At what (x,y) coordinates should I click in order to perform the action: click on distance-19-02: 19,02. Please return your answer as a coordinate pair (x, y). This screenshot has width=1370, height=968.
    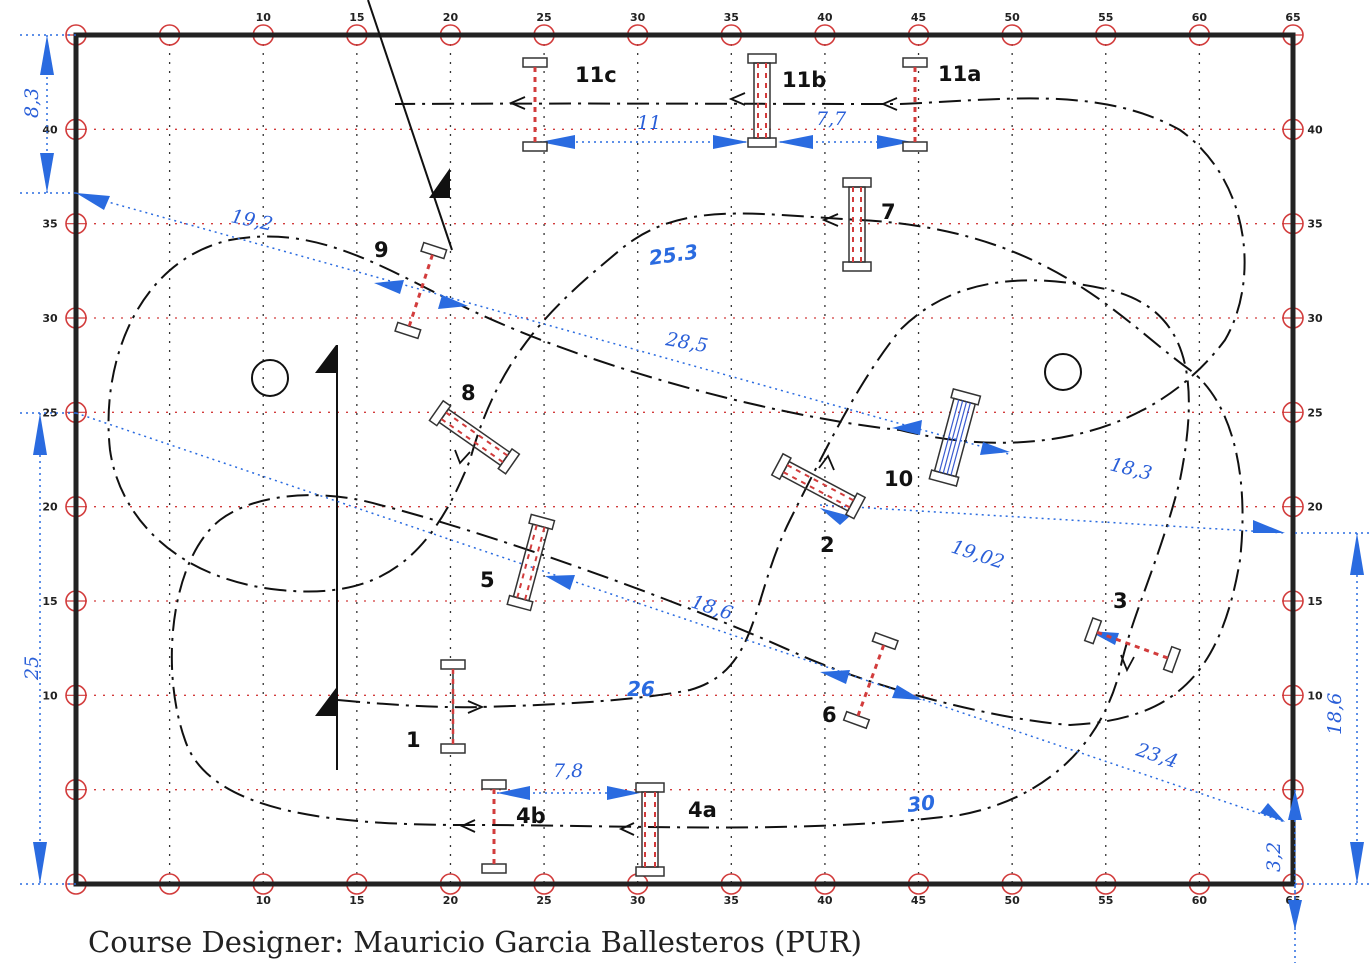
    Looking at the image, I should click on (977, 555).